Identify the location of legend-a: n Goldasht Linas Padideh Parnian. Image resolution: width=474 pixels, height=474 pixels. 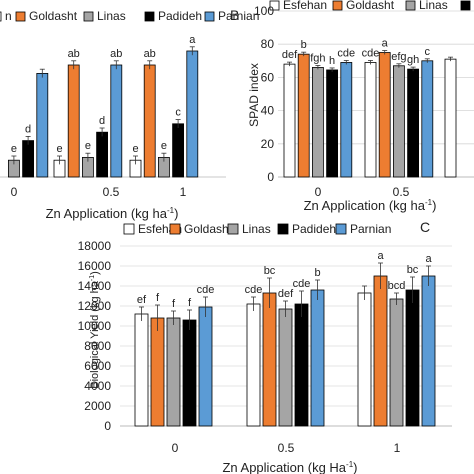
(129, 16).